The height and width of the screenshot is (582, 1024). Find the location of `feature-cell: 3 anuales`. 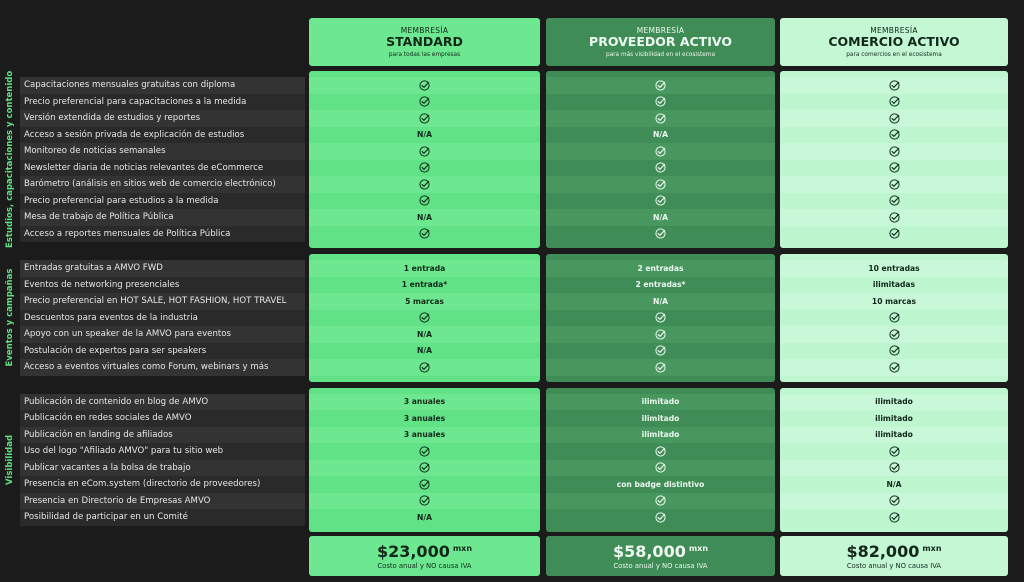

feature-cell: 3 anuales is located at coordinates (424, 401).